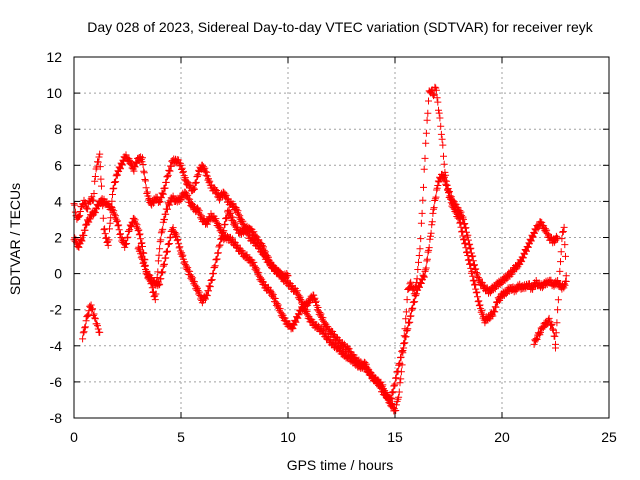 The height and width of the screenshot is (480, 640). I want to click on x-axis-label: GPS time / hours, so click(340, 465).